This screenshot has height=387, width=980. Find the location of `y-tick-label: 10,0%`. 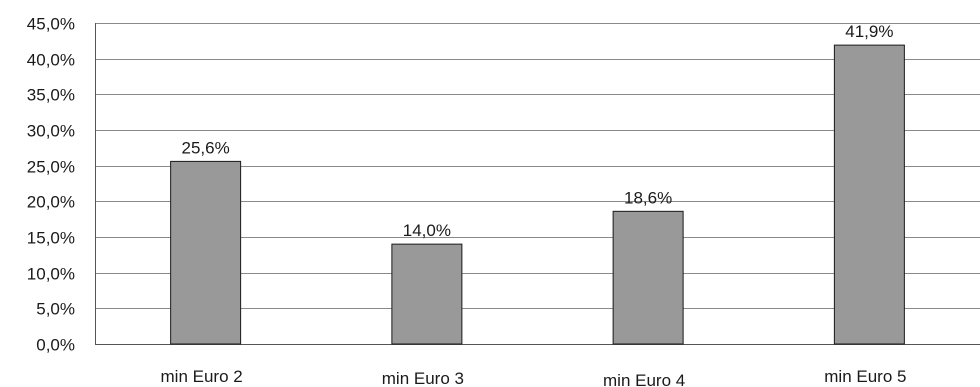

y-tick-label: 10,0% is located at coordinates (51, 274).